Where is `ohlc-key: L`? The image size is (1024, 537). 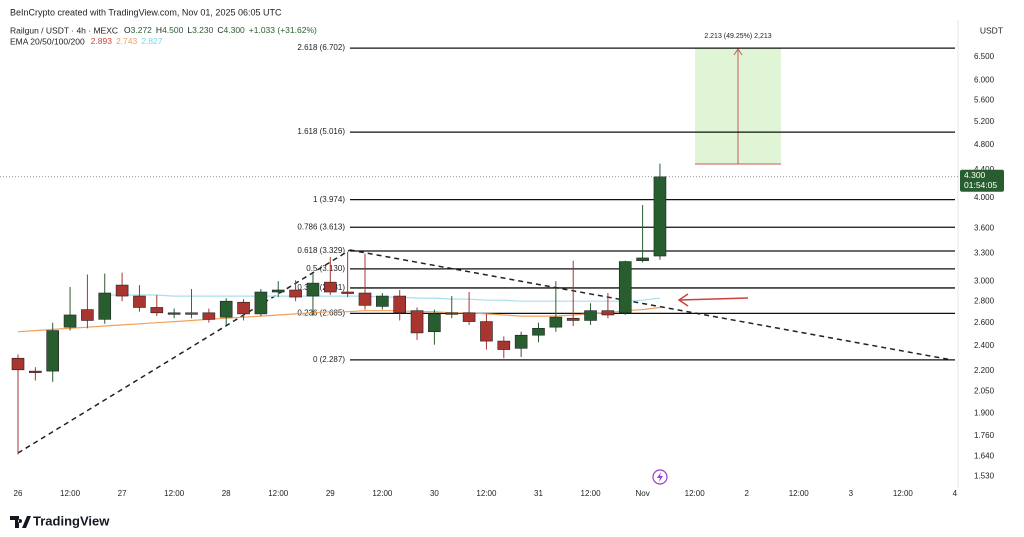 ohlc-key: L is located at coordinates (189, 30).